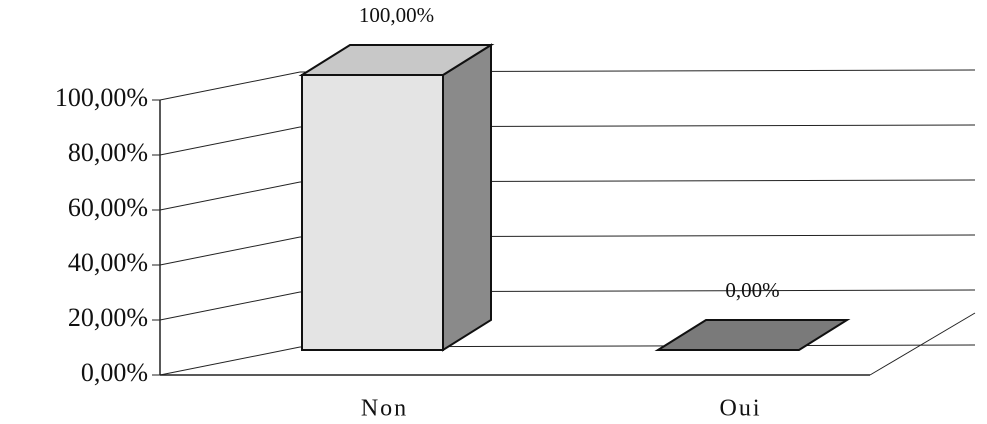  Describe the element at coordinates (384, 409) in the screenshot. I see `x-tick-label: Non` at that location.